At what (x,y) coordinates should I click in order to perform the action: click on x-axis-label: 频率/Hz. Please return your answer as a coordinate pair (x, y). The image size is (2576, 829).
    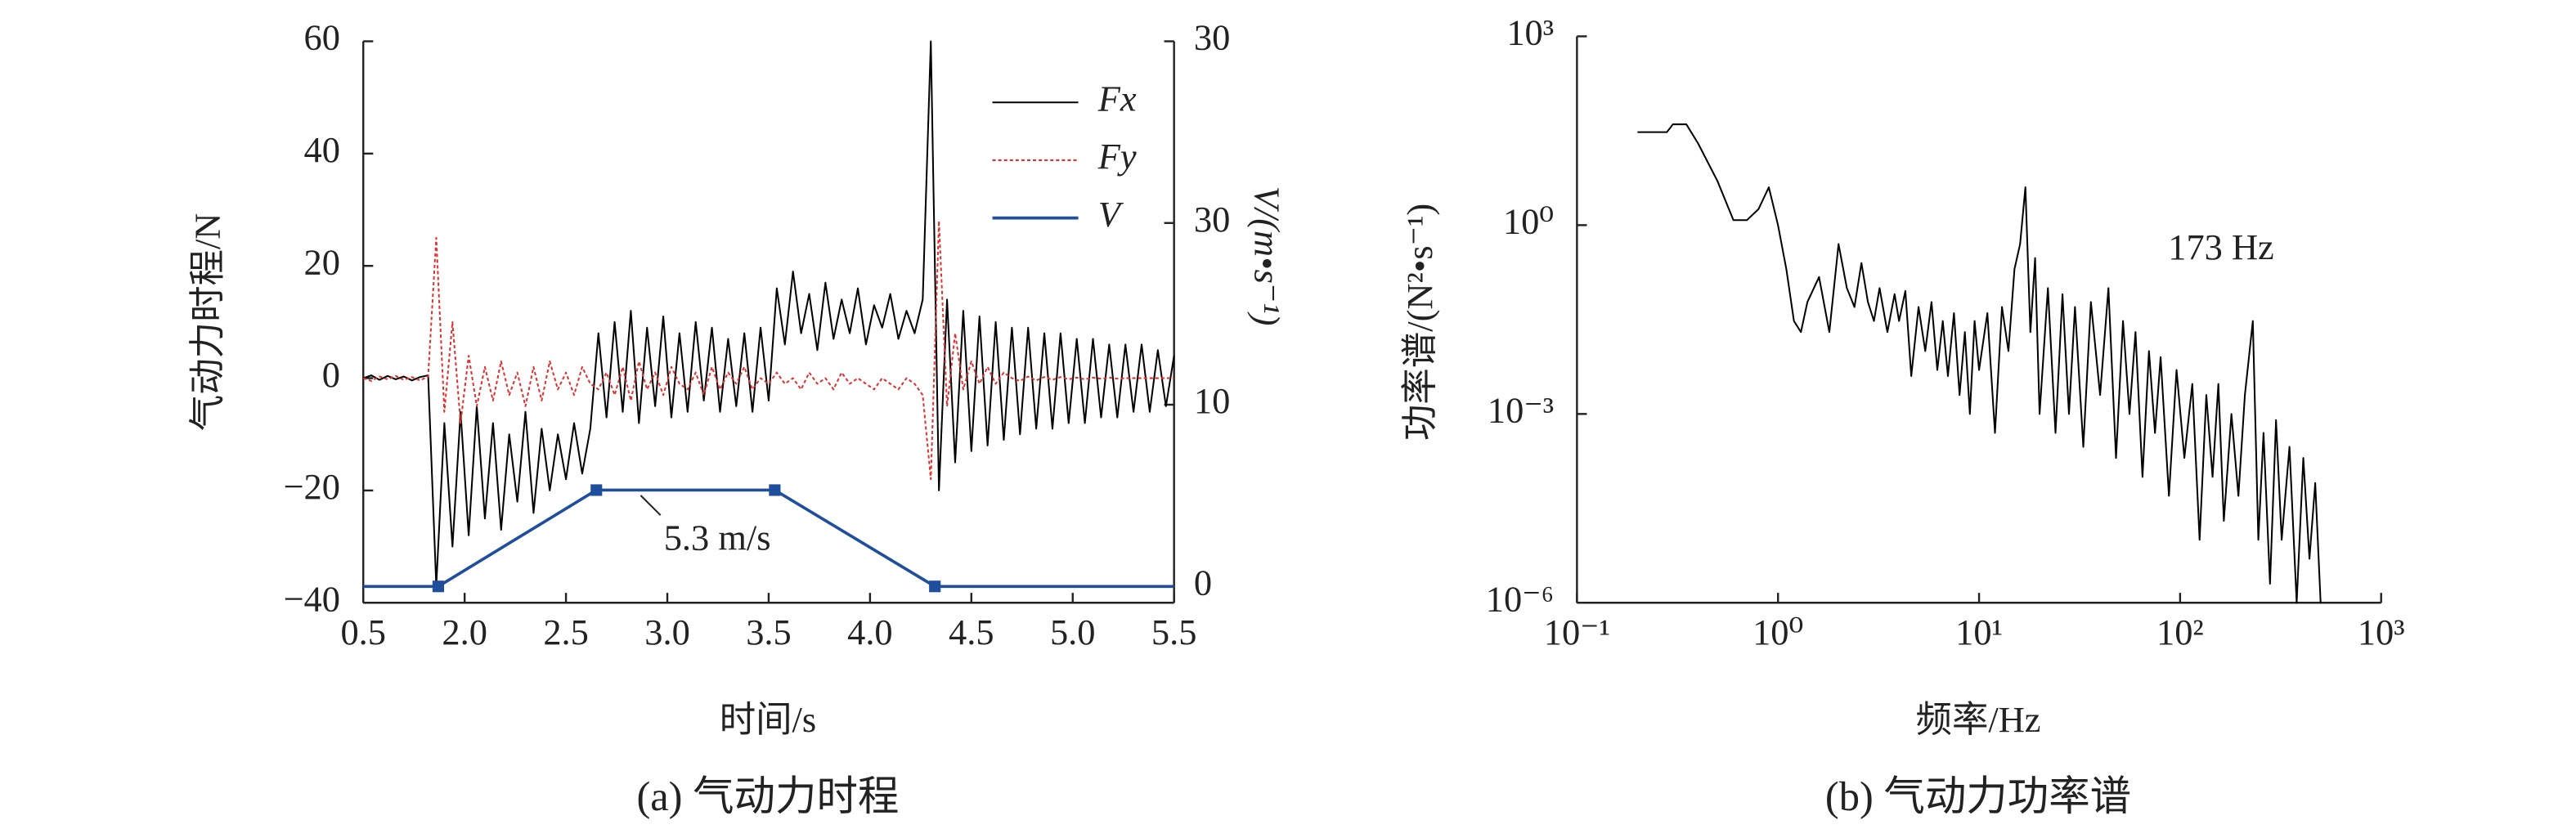
    Looking at the image, I should click on (1978, 719).